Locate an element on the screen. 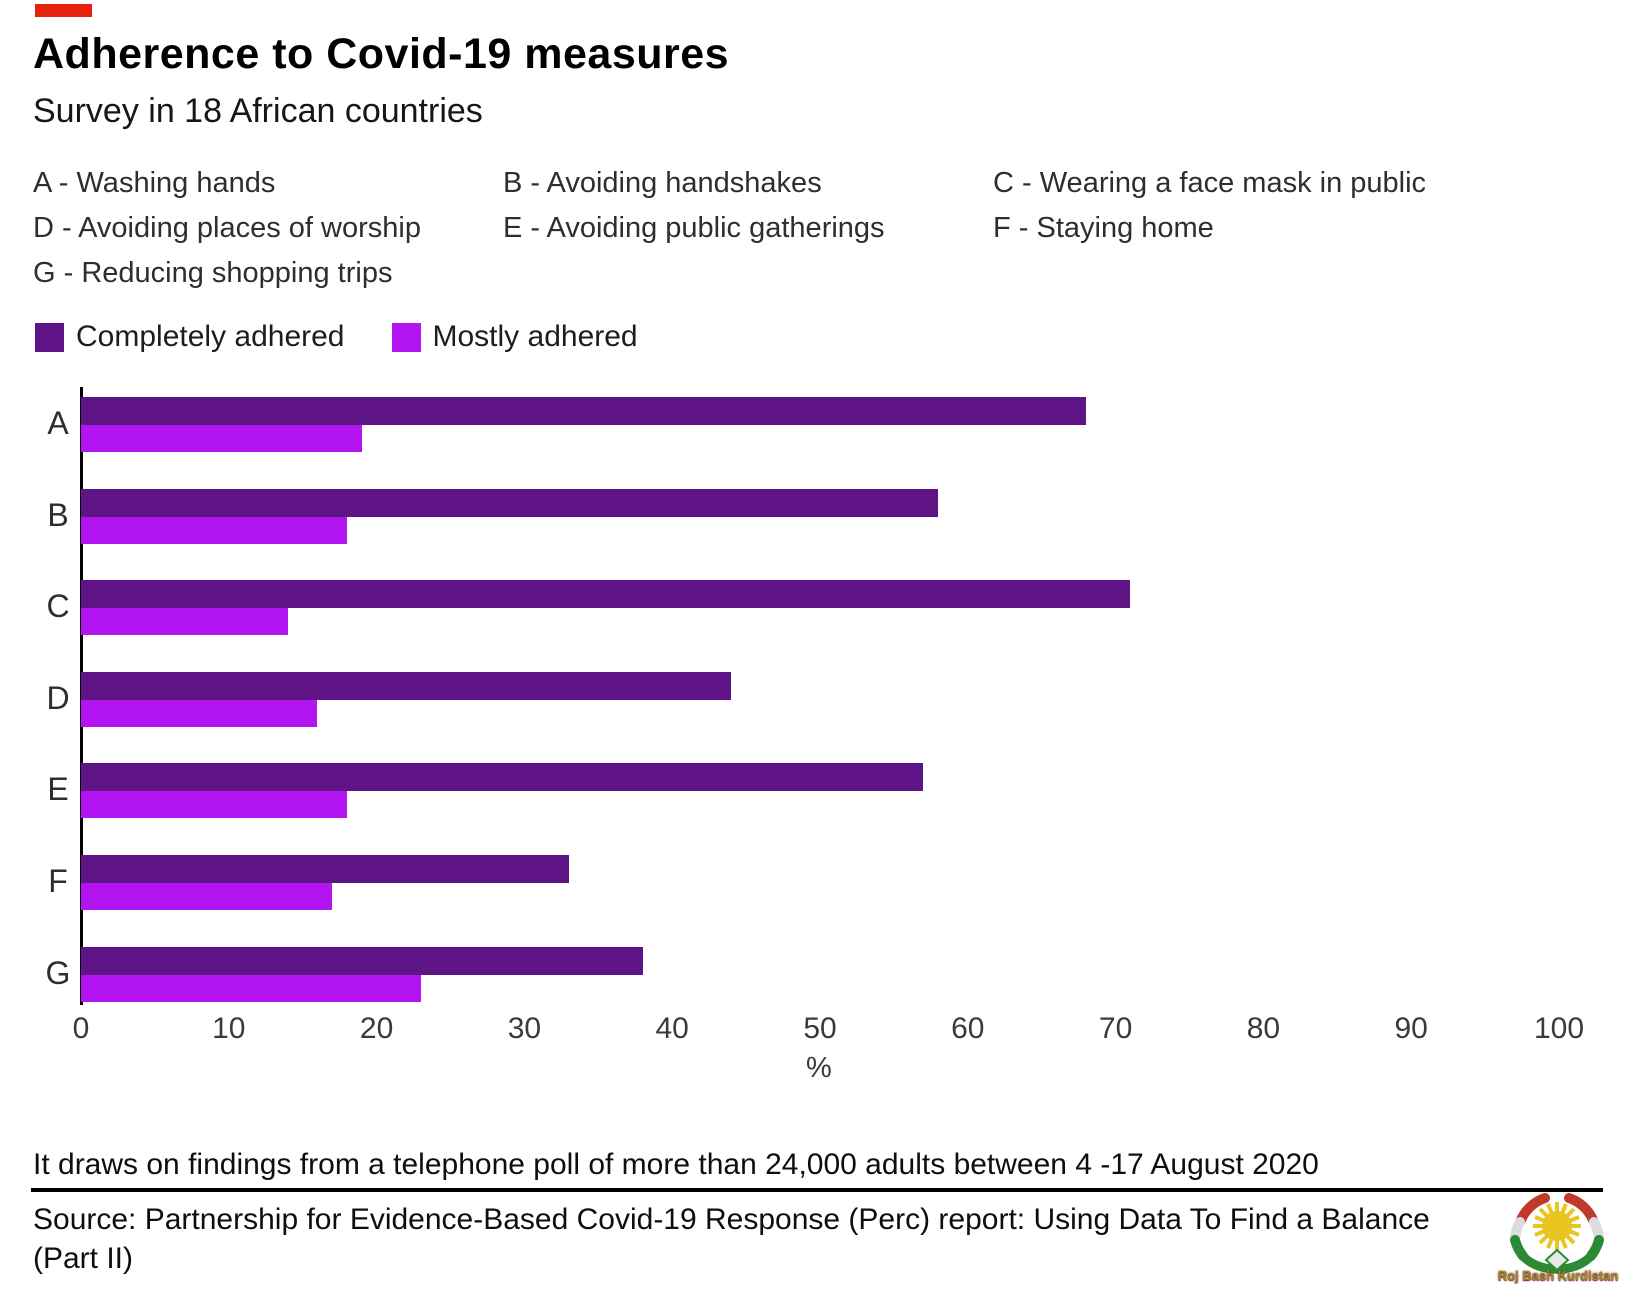  wreath-diamond-icon is located at coordinates (1557, 1260).